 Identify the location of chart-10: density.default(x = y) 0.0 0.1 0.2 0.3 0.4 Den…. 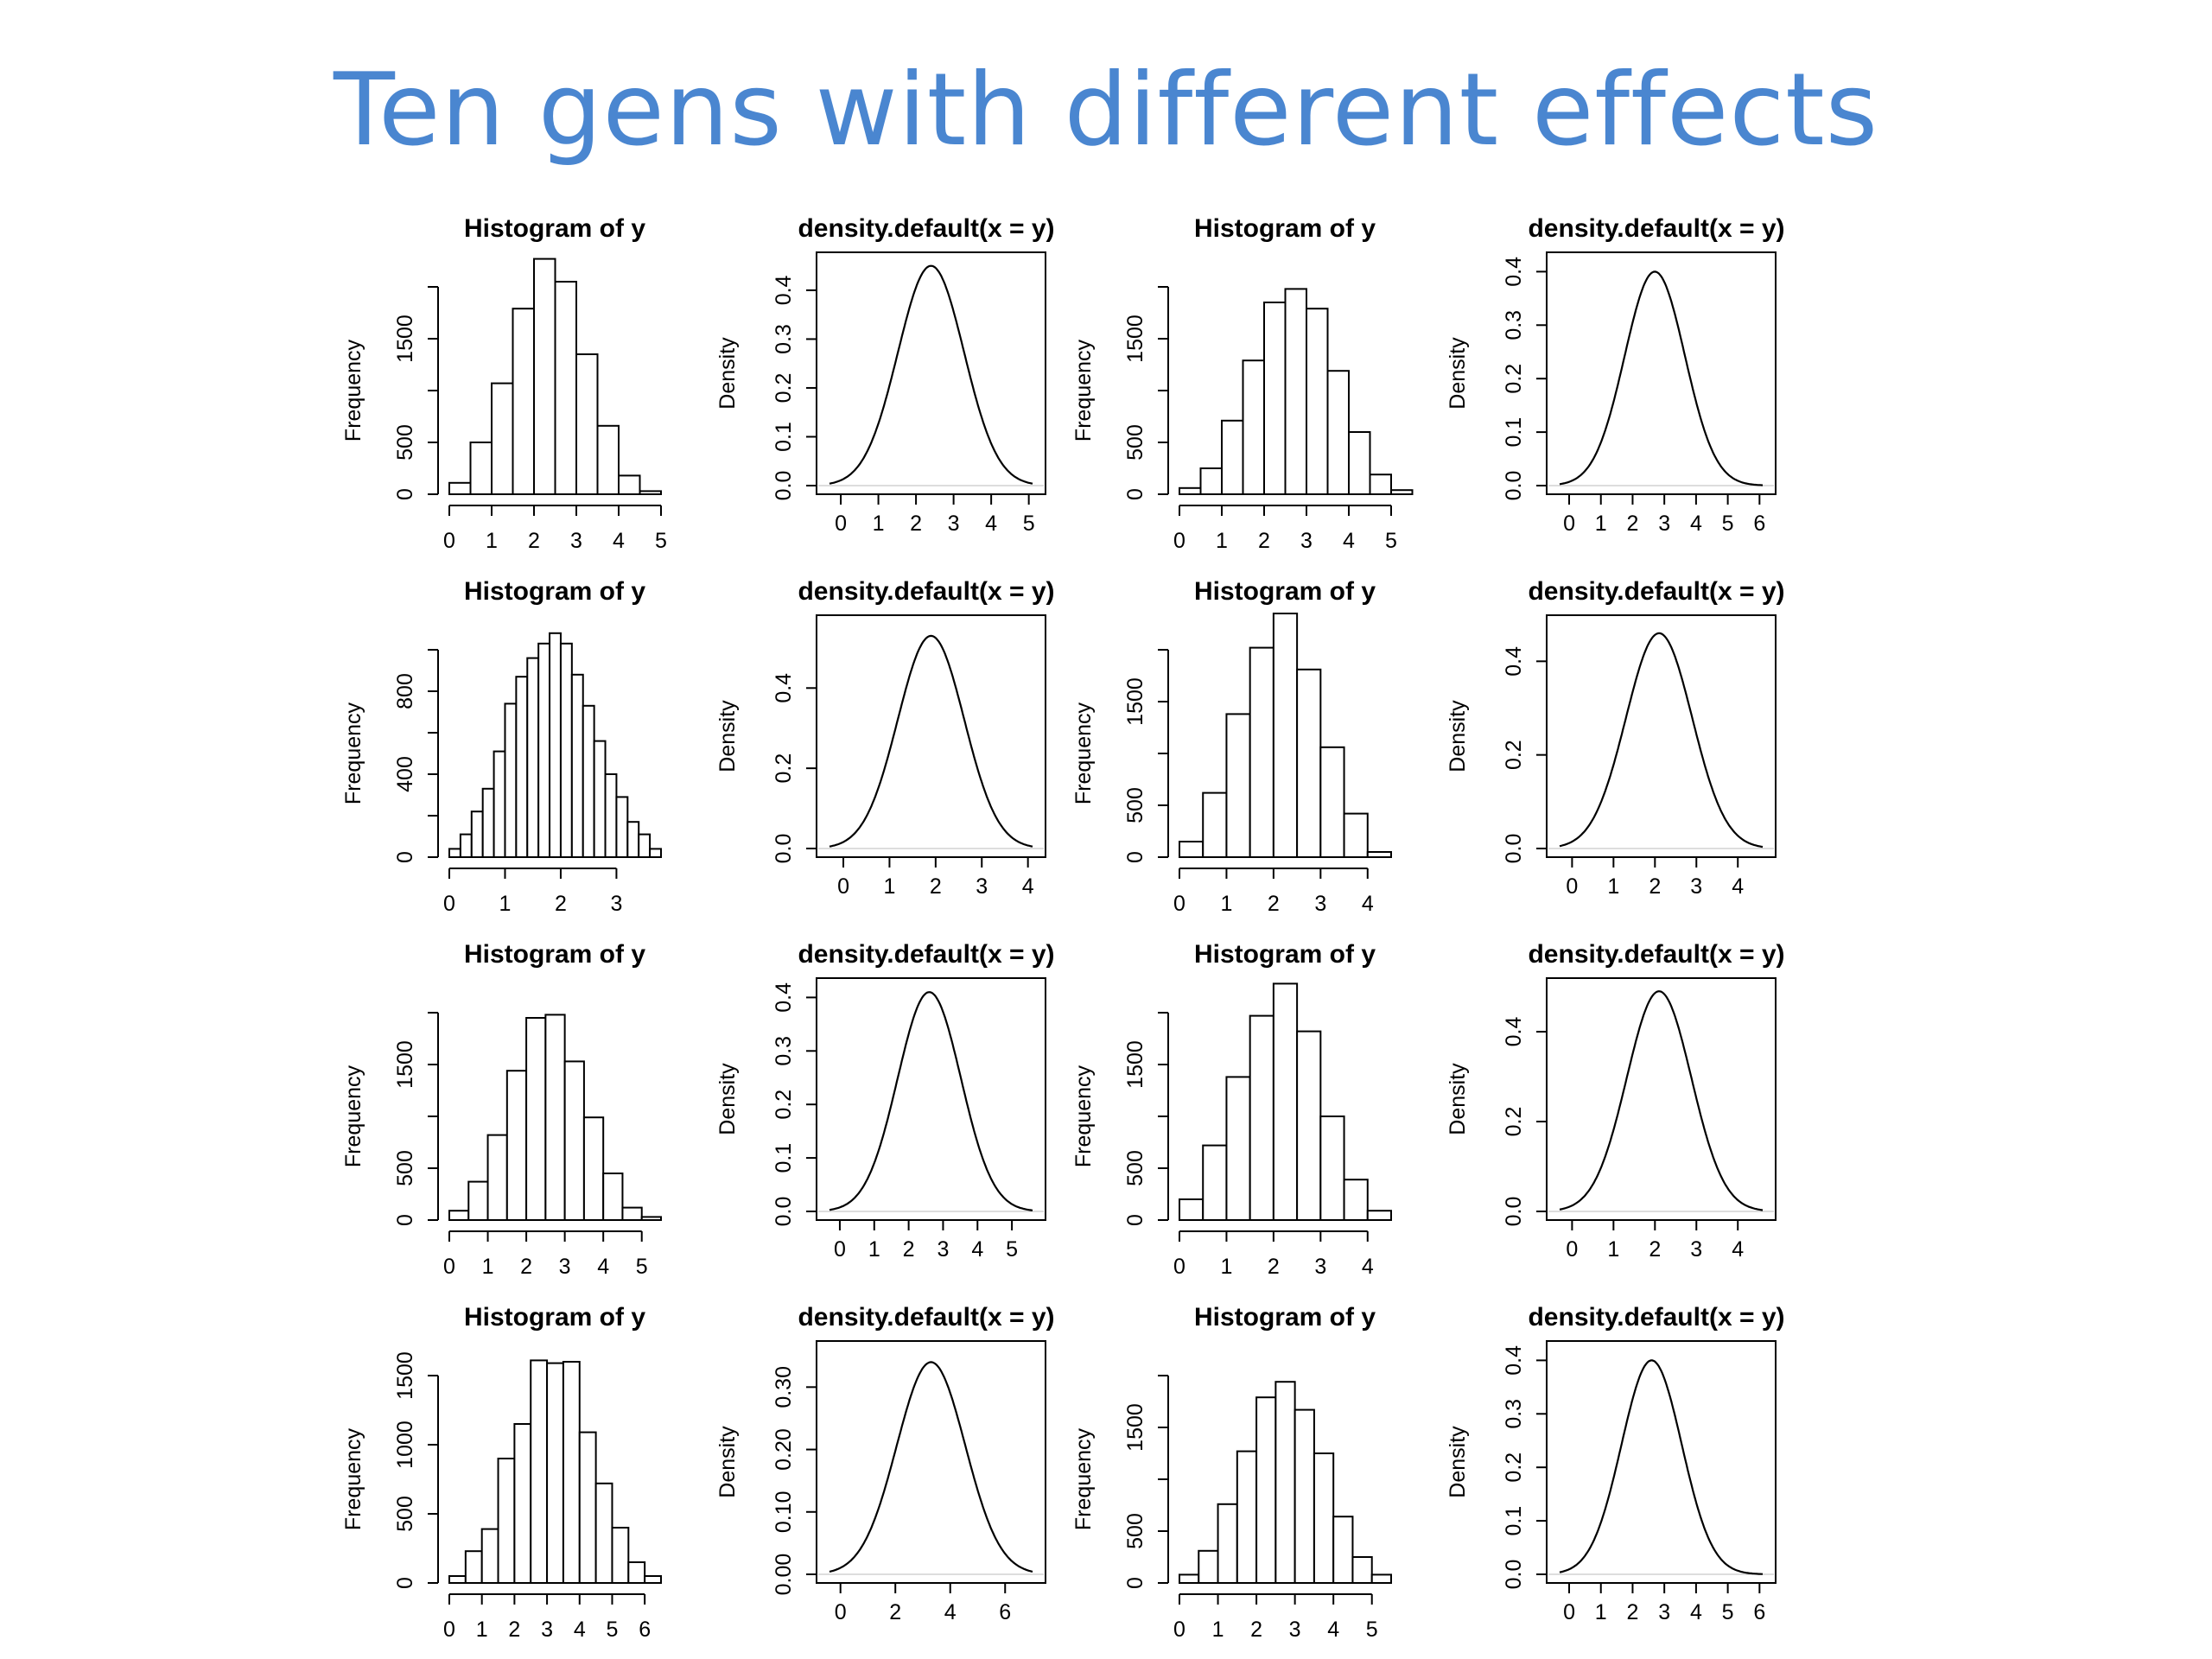
(885, 1101).